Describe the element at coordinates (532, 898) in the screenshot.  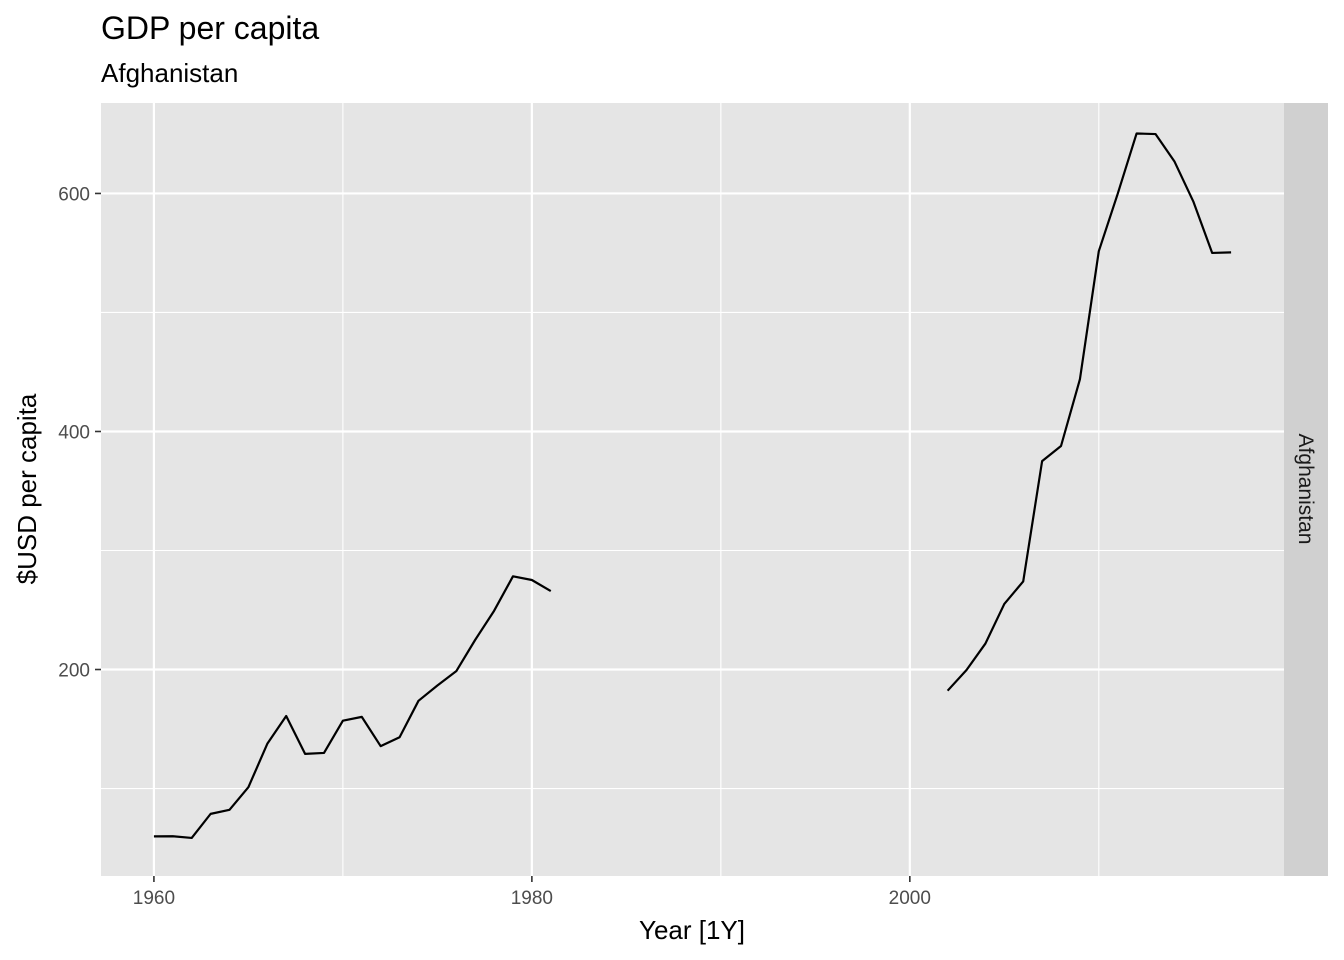
I see `x-tick-label: 1980` at that location.